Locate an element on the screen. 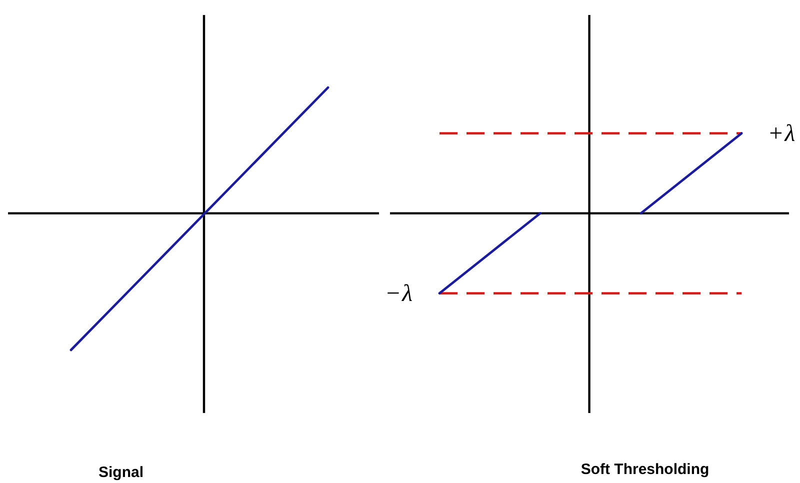  annotation: −λ is located at coordinates (399, 293).